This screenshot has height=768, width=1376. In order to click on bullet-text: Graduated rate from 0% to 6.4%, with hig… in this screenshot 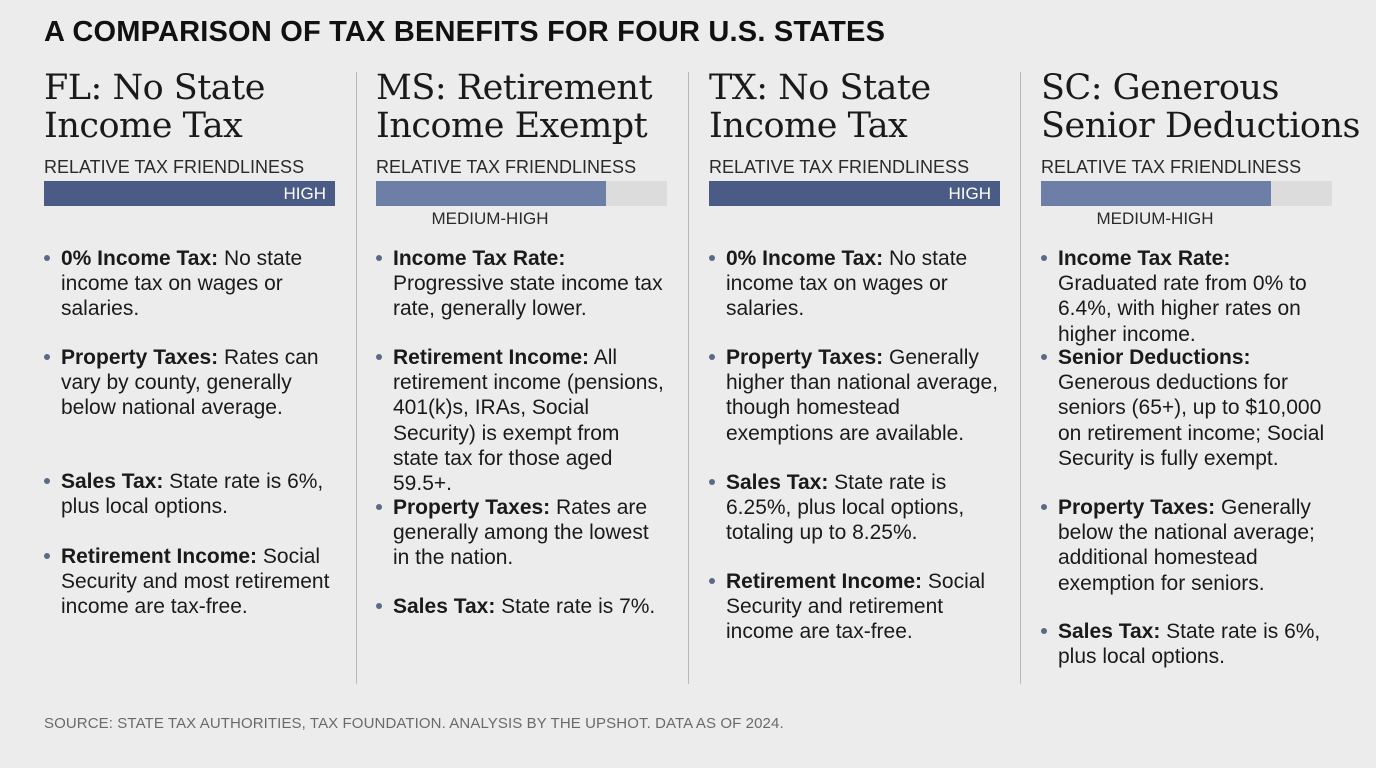, I will do `click(1182, 309)`.